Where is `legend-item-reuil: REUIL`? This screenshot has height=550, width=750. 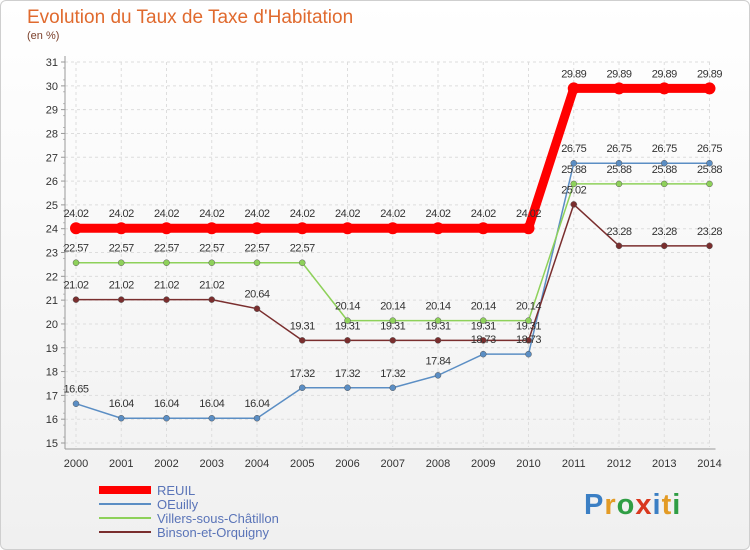 legend-item-reuil: REUIL is located at coordinates (189, 490).